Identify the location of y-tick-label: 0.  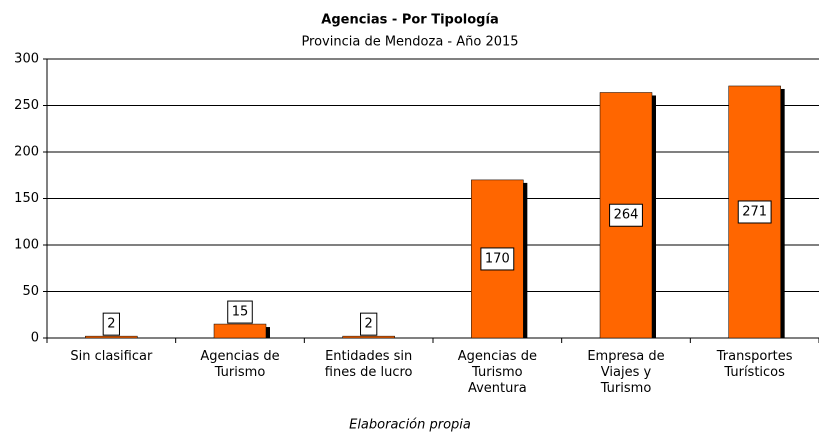
(35, 338).